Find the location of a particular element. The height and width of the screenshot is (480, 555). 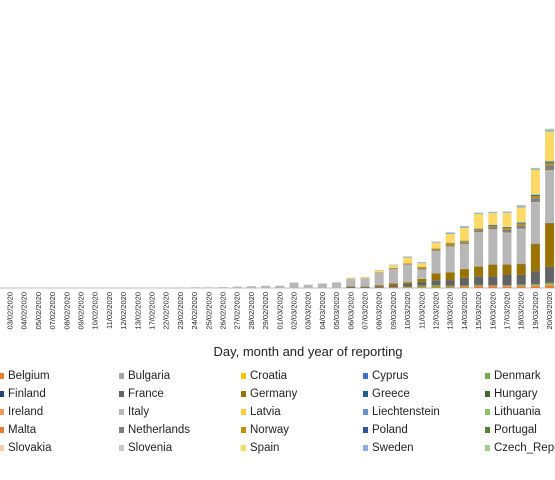

x-tick-label: 02/03/2020 is located at coordinates (294, 311).